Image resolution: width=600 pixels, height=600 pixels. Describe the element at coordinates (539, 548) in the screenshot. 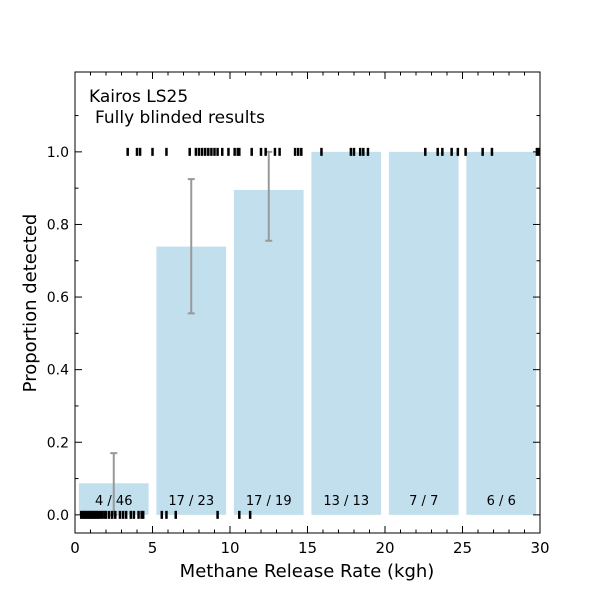

I see `x-tick-label-6: 30` at that location.